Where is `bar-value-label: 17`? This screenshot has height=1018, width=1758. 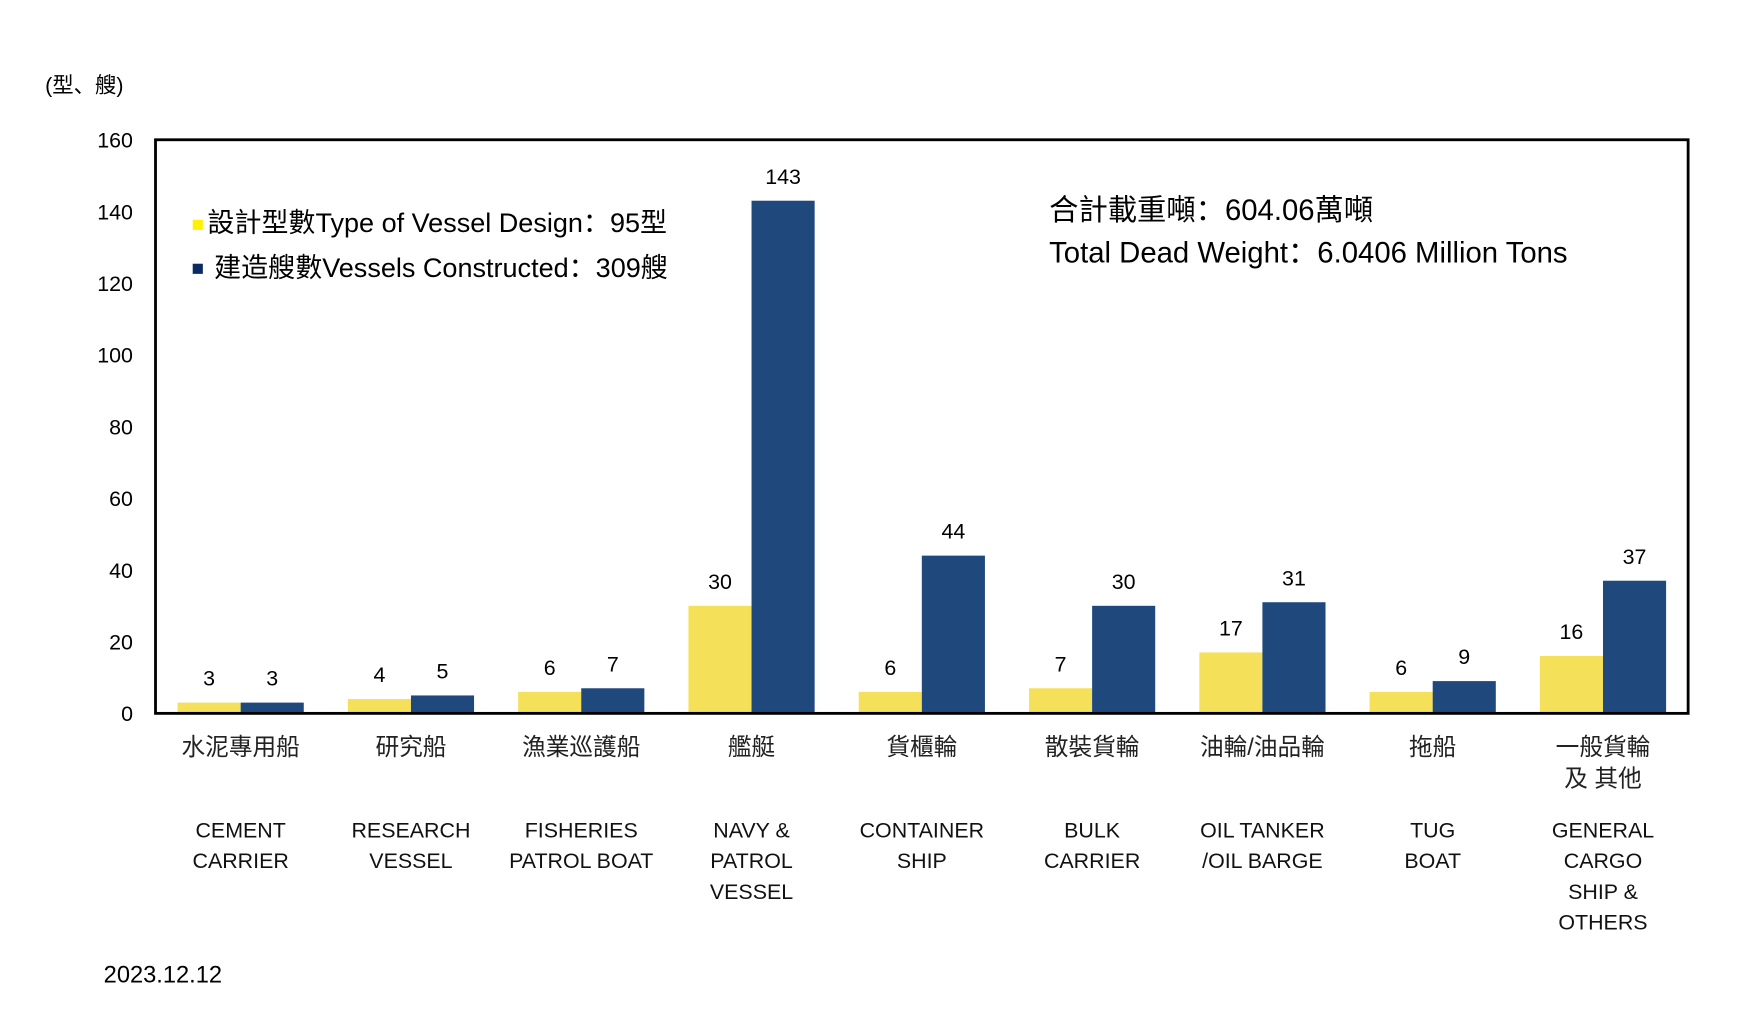 bar-value-label: 17 is located at coordinates (1231, 629).